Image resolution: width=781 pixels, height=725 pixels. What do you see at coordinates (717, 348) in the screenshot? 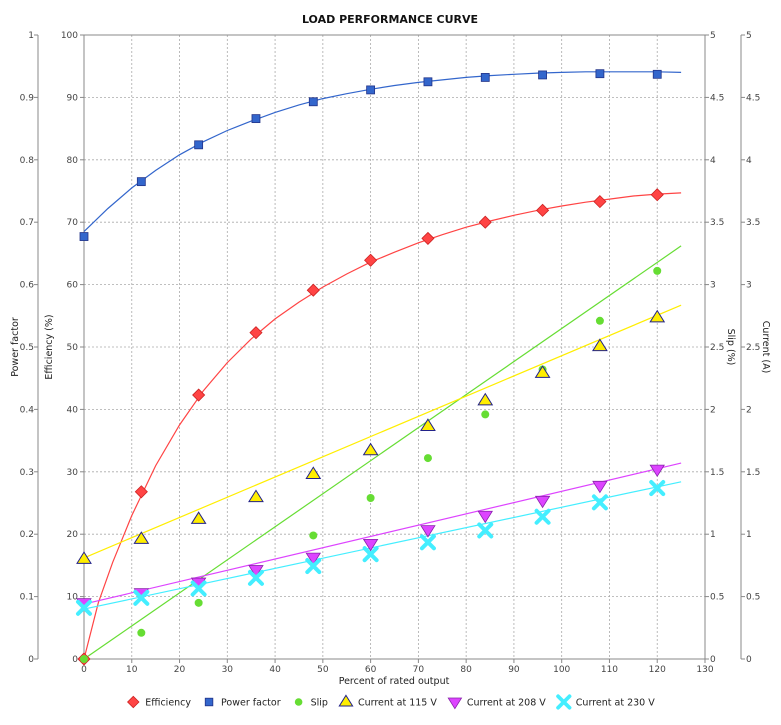
I see `slip-tick-label: 2.5` at bounding box center [717, 348].